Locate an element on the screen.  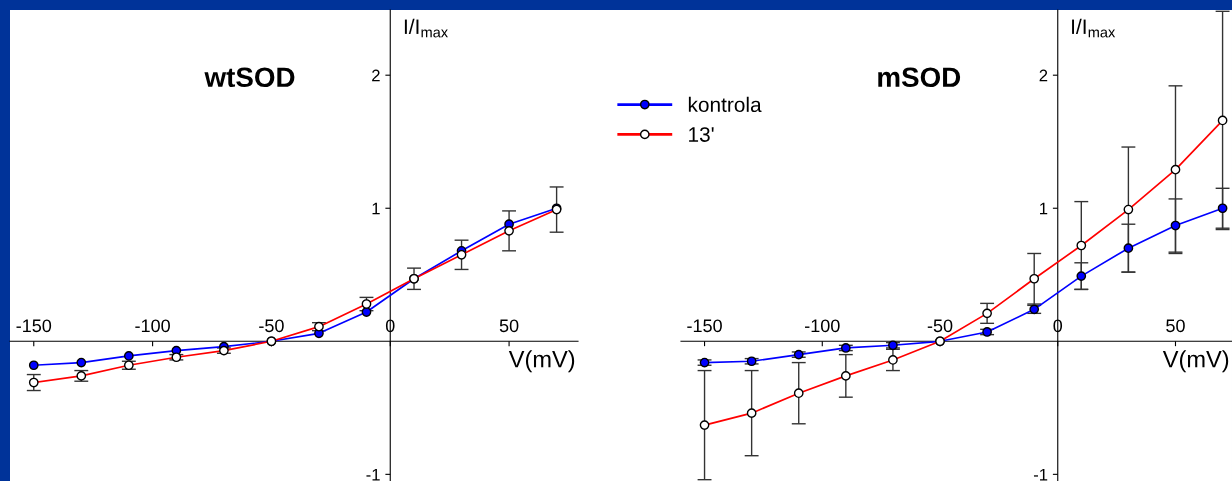
legend-label: 13' is located at coordinates (701, 134).